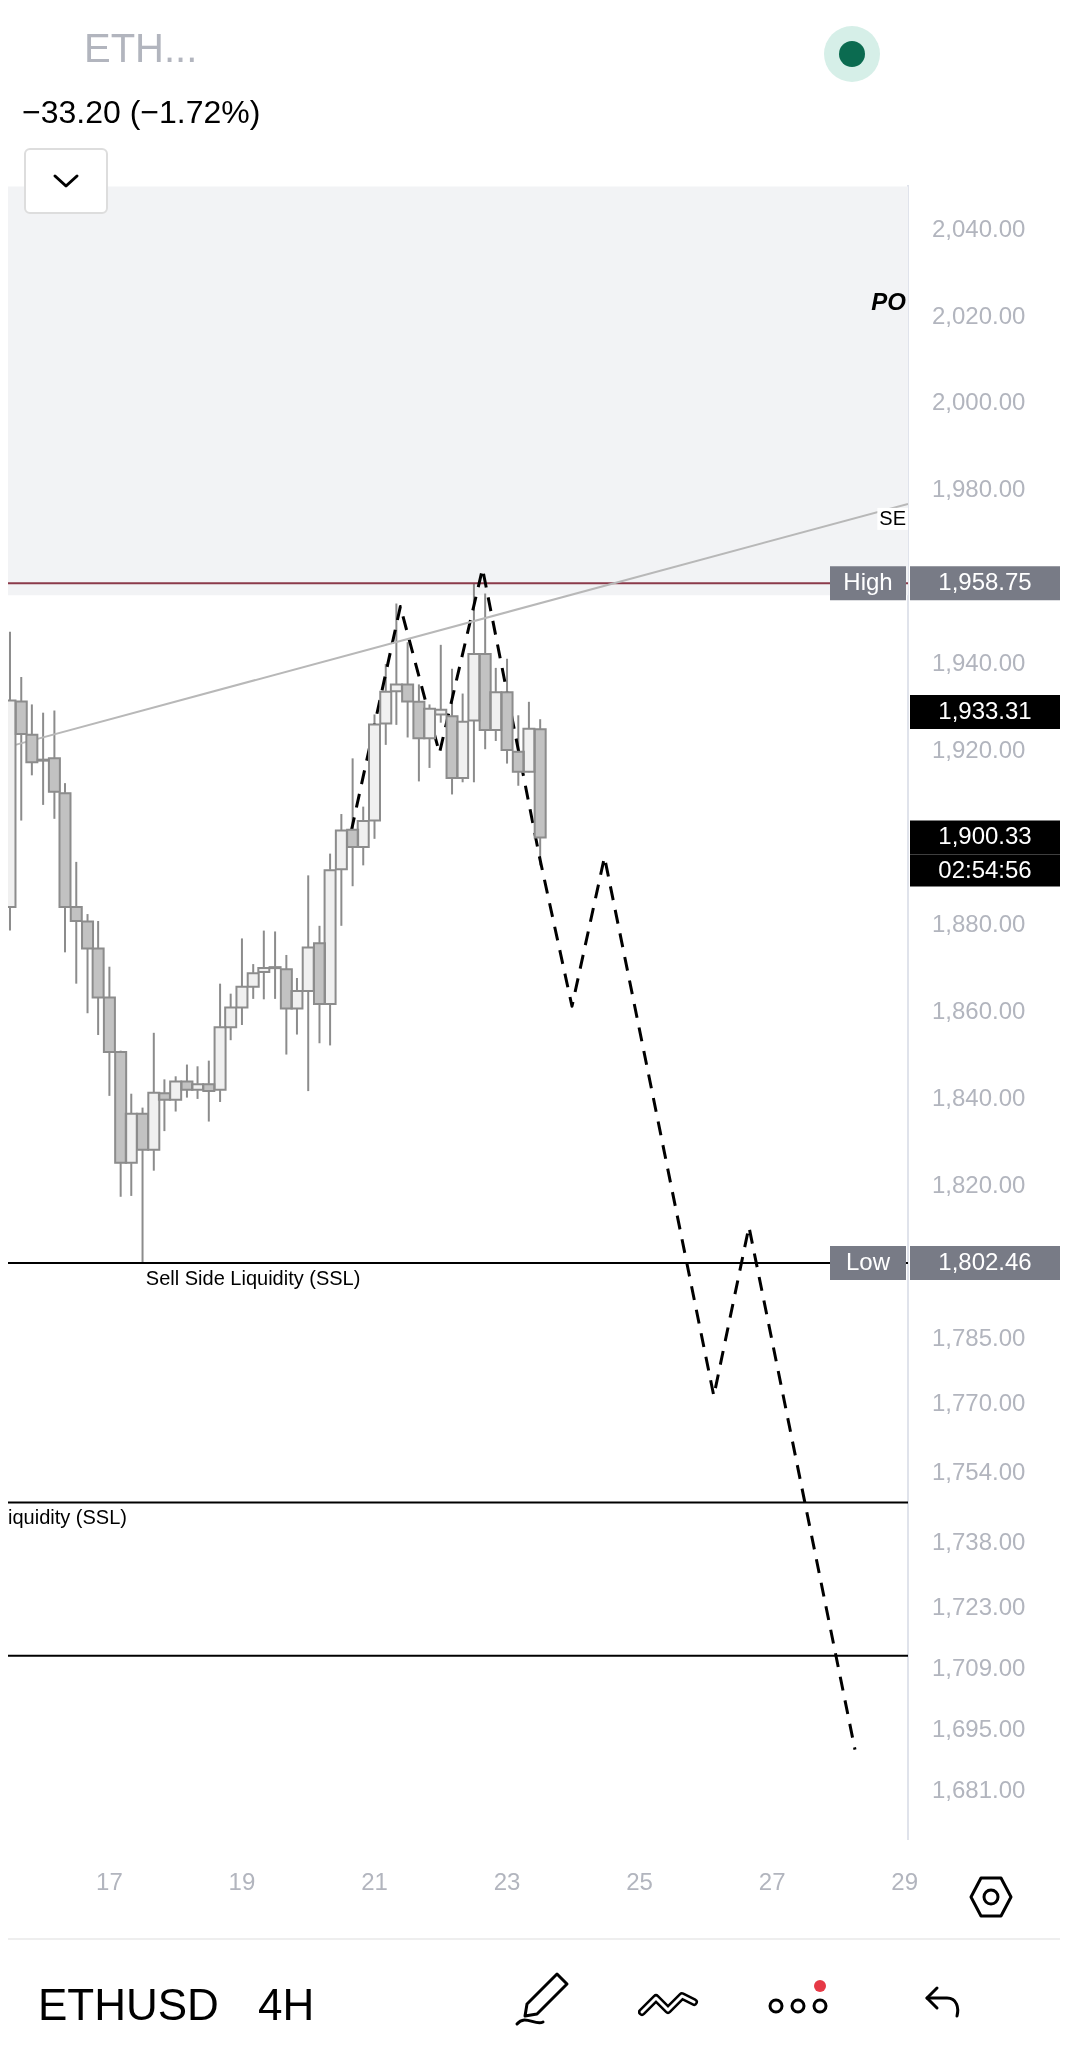 Image resolution: width=1068 pixels, height=2048 pixels. What do you see at coordinates (985, 710) in the screenshot?
I see `text: 1,933.31` at bounding box center [985, 710].